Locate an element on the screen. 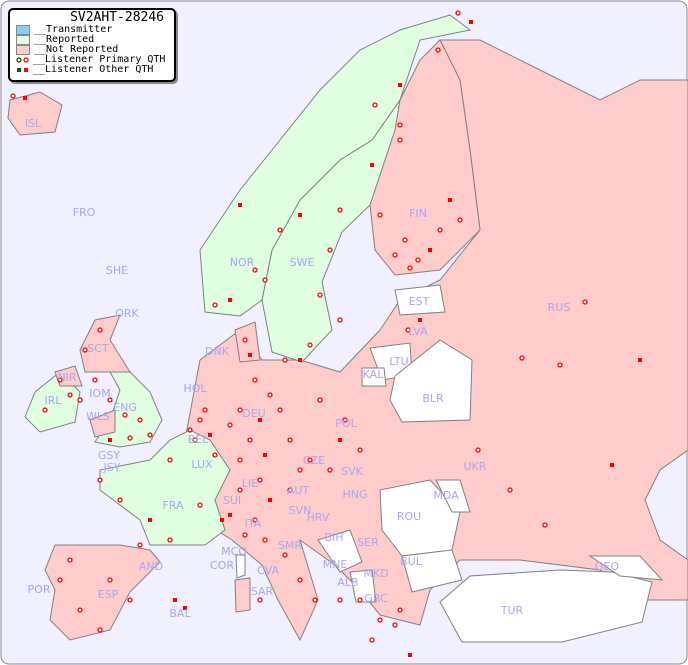 The height and width of the screenshot is (665, 688). country-label-cor: COR is located at coordinates (222, 565).